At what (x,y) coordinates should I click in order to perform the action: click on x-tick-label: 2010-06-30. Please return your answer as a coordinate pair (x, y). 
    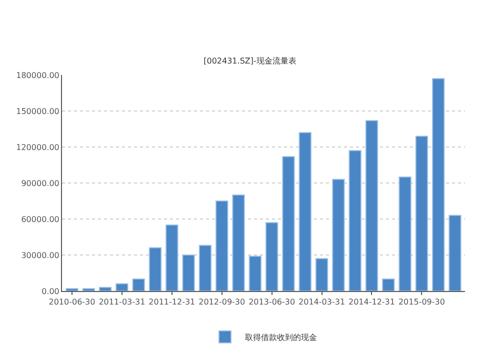
    Looking at the image, I should click on (72, 302).